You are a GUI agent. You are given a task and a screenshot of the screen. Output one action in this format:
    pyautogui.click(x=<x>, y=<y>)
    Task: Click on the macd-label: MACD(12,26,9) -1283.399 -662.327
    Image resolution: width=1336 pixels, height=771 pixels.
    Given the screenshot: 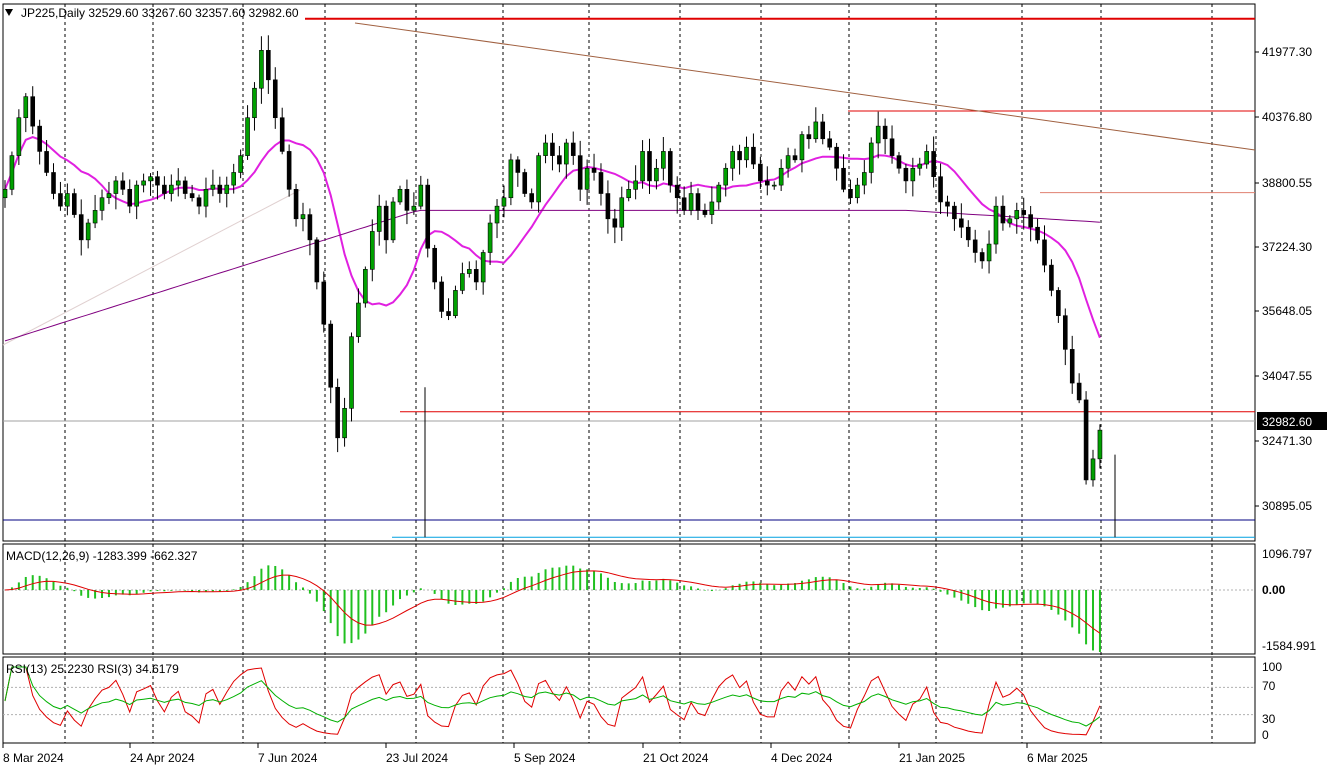 What is the action you would take?
    pyautogui.click(x=102, y=556)
    